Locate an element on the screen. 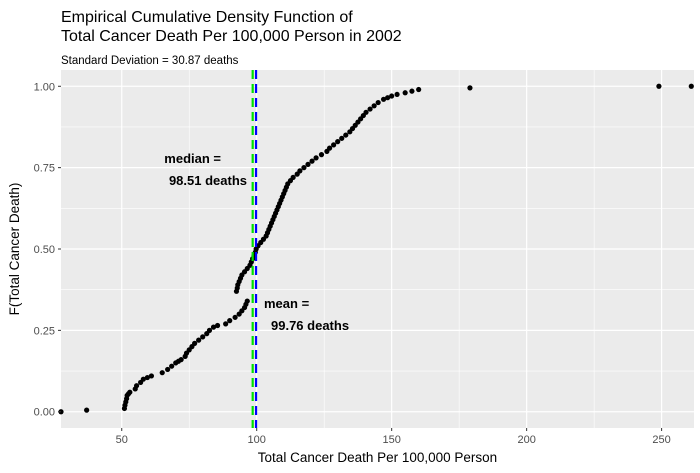 The height and width of the screenshot is (473, 700). y-tick-label: 0.00 is located at coordinates (44, 413).